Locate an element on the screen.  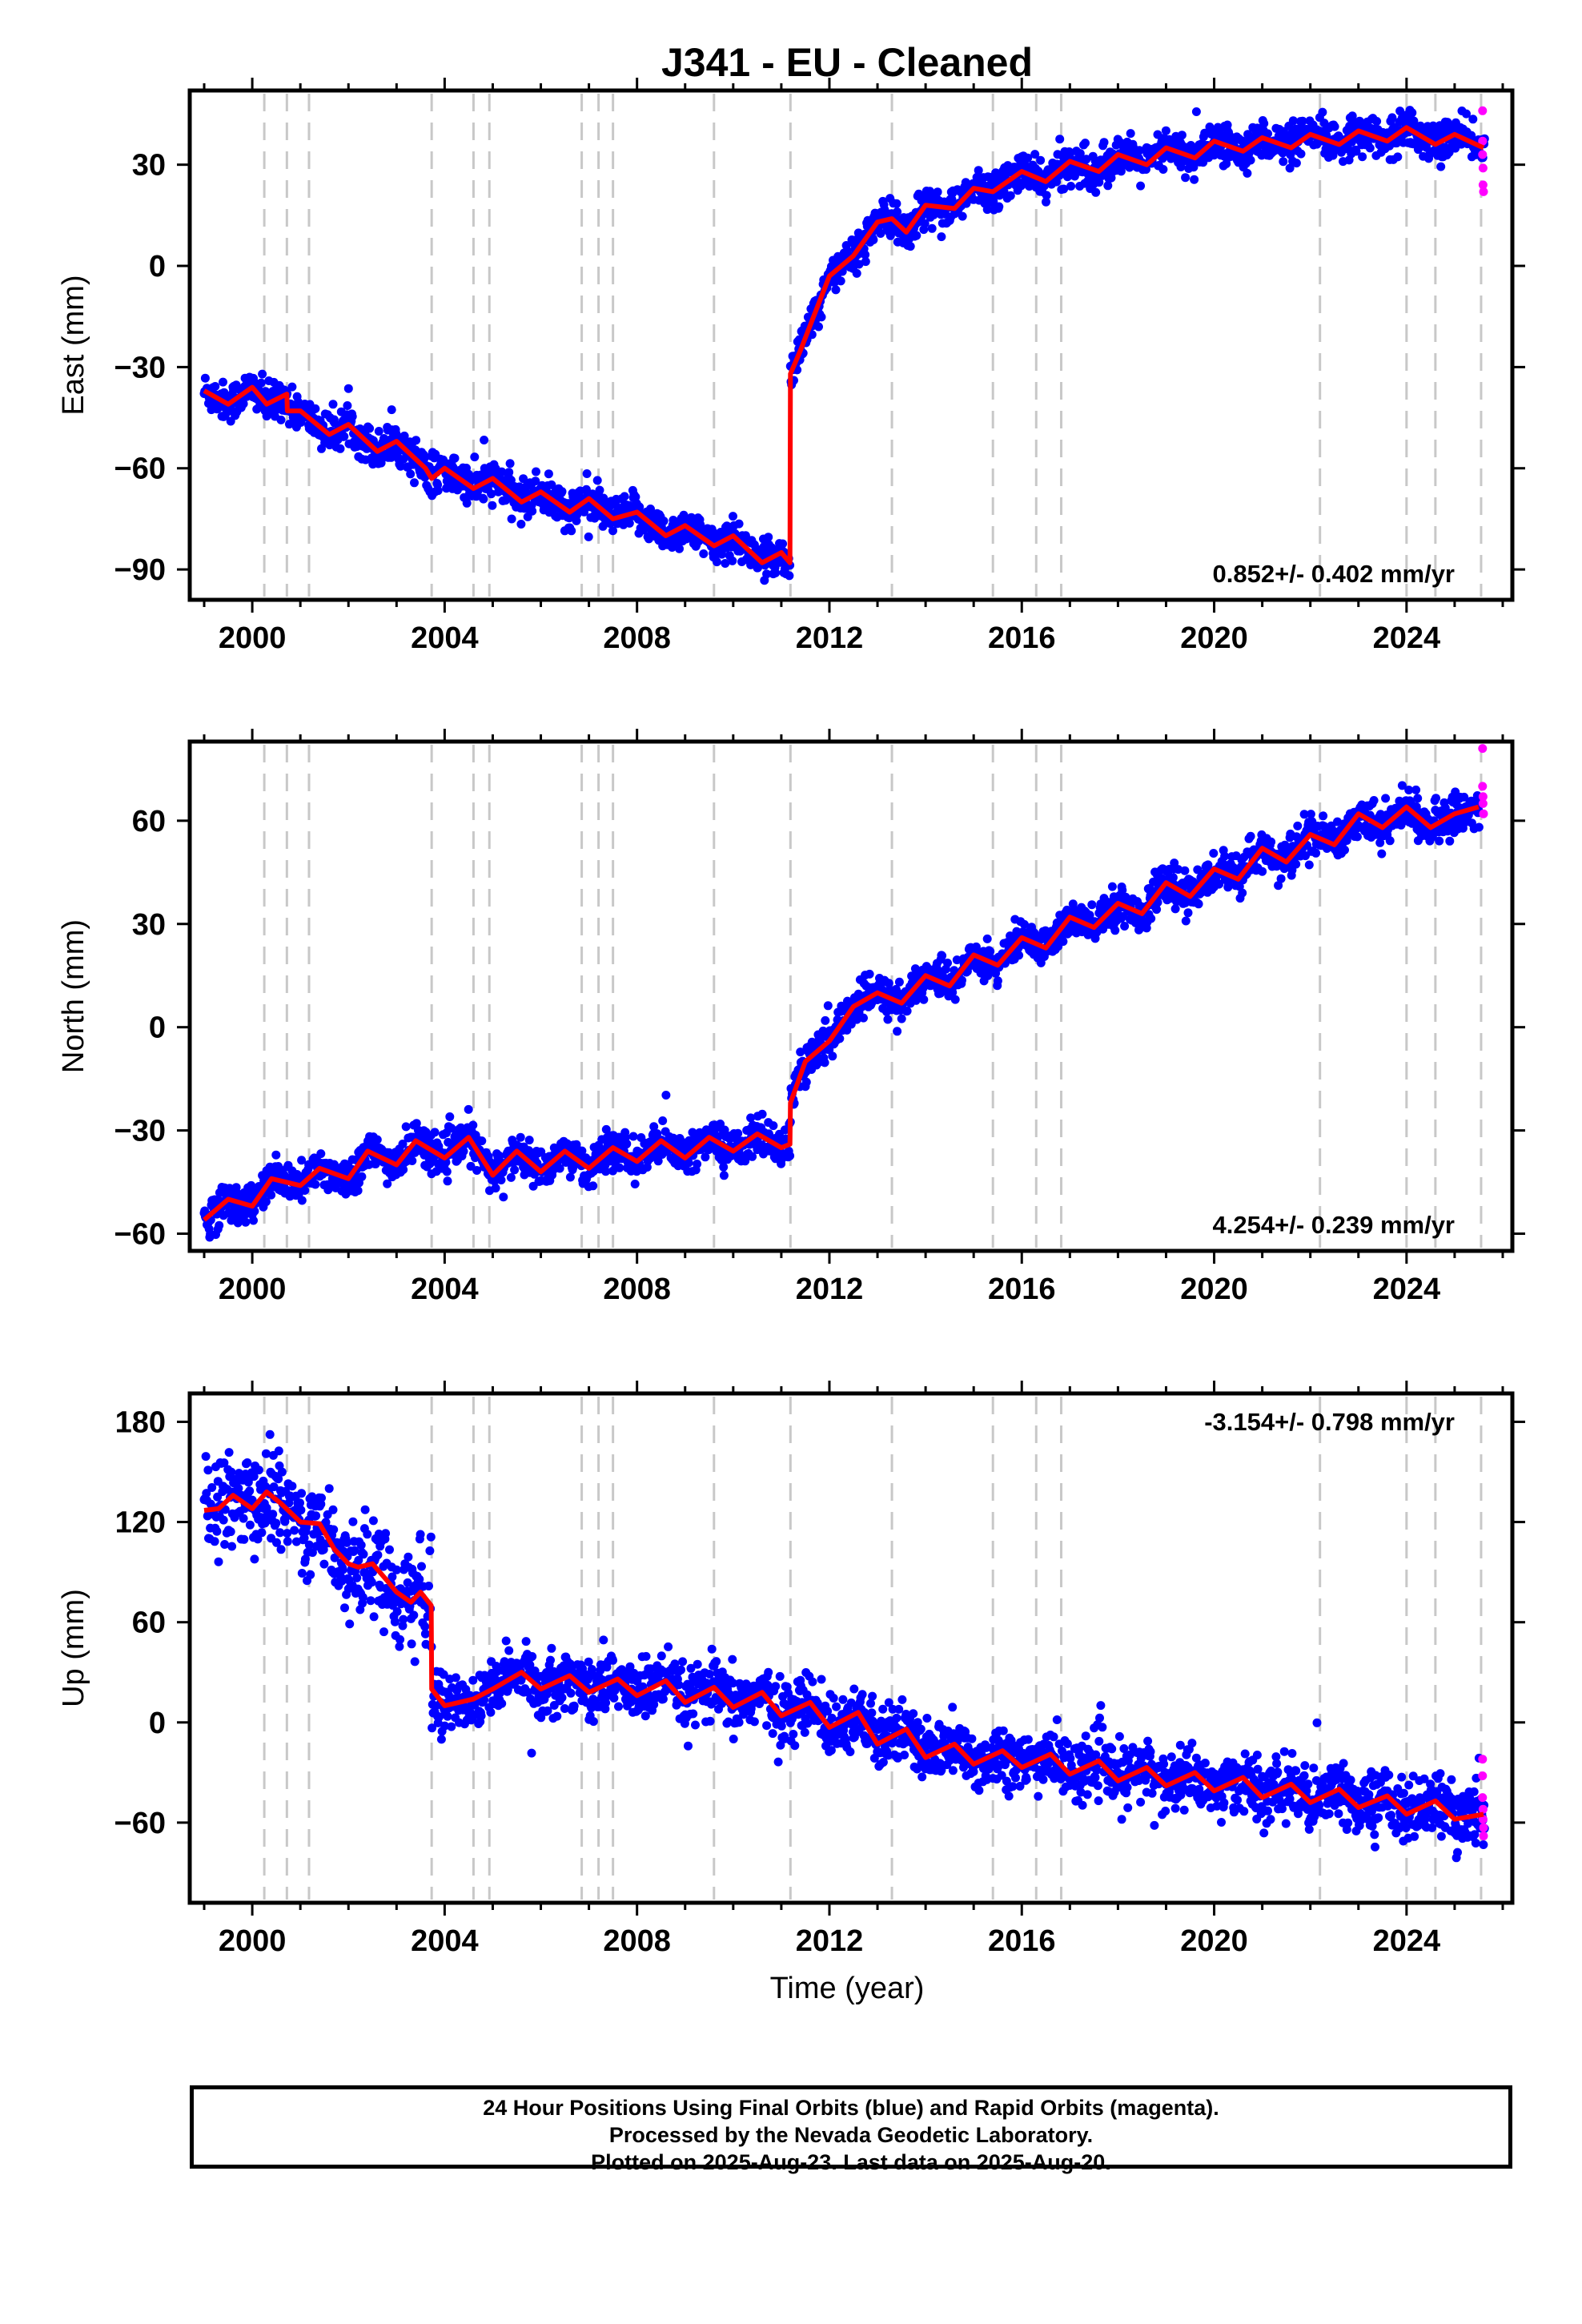
x-tick-label: 2008 is located at coordinates (637, 638).